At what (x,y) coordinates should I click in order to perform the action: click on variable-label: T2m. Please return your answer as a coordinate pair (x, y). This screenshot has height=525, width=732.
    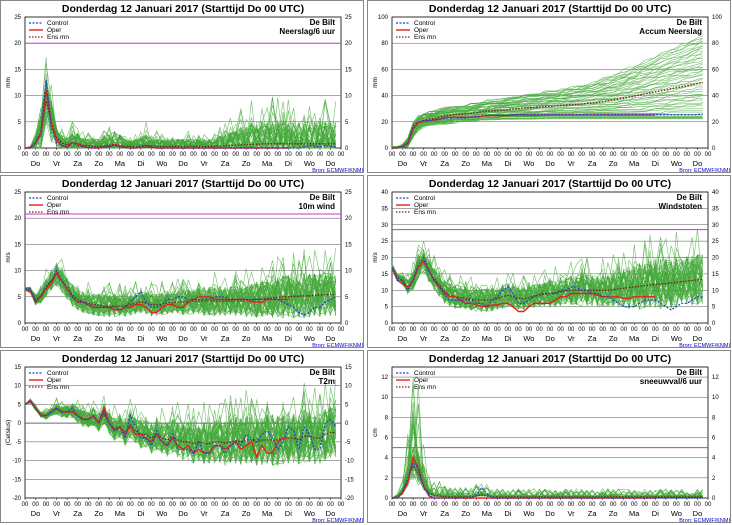
    Looking at the image, I should click on (327, 381).